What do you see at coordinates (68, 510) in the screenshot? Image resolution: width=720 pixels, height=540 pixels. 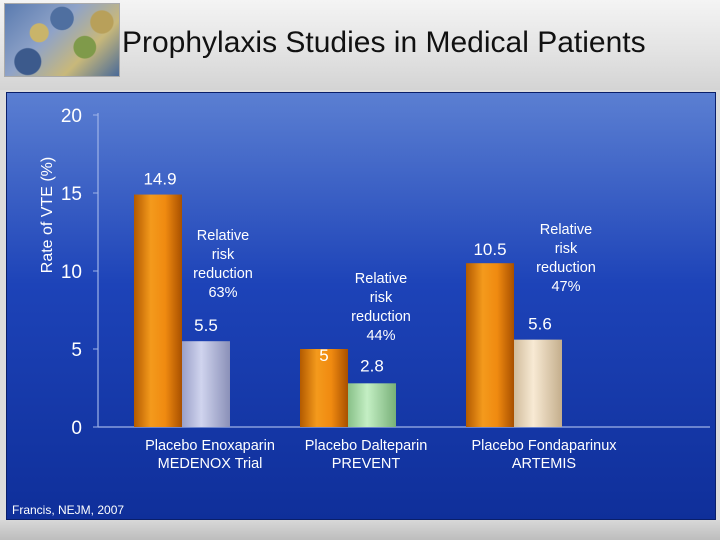 I see `citation-text: Francis, NEJM, 2007` at bounding box center [68, 510].